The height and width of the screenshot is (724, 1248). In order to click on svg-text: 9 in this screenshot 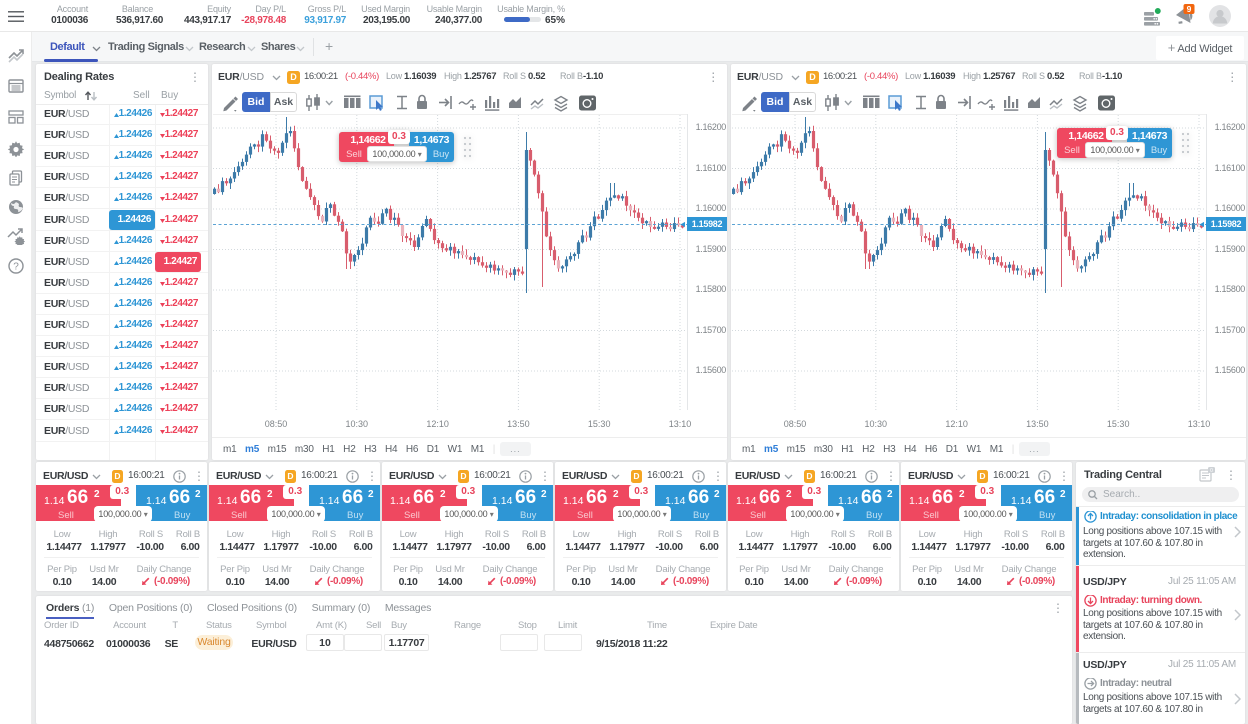, I will do `click(1189, 9)`.